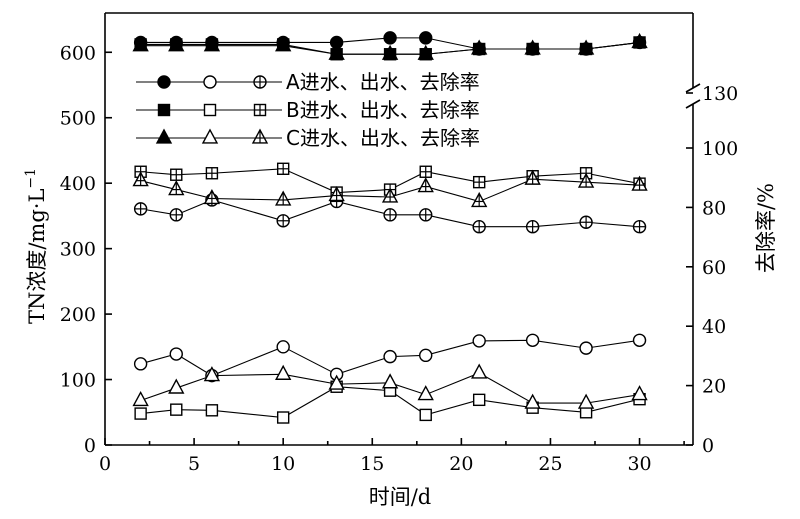  What do you see at coordinates (639, 464) in the screenshot?
I see `x-tick-label: 30` at bounding box center [639, 464].